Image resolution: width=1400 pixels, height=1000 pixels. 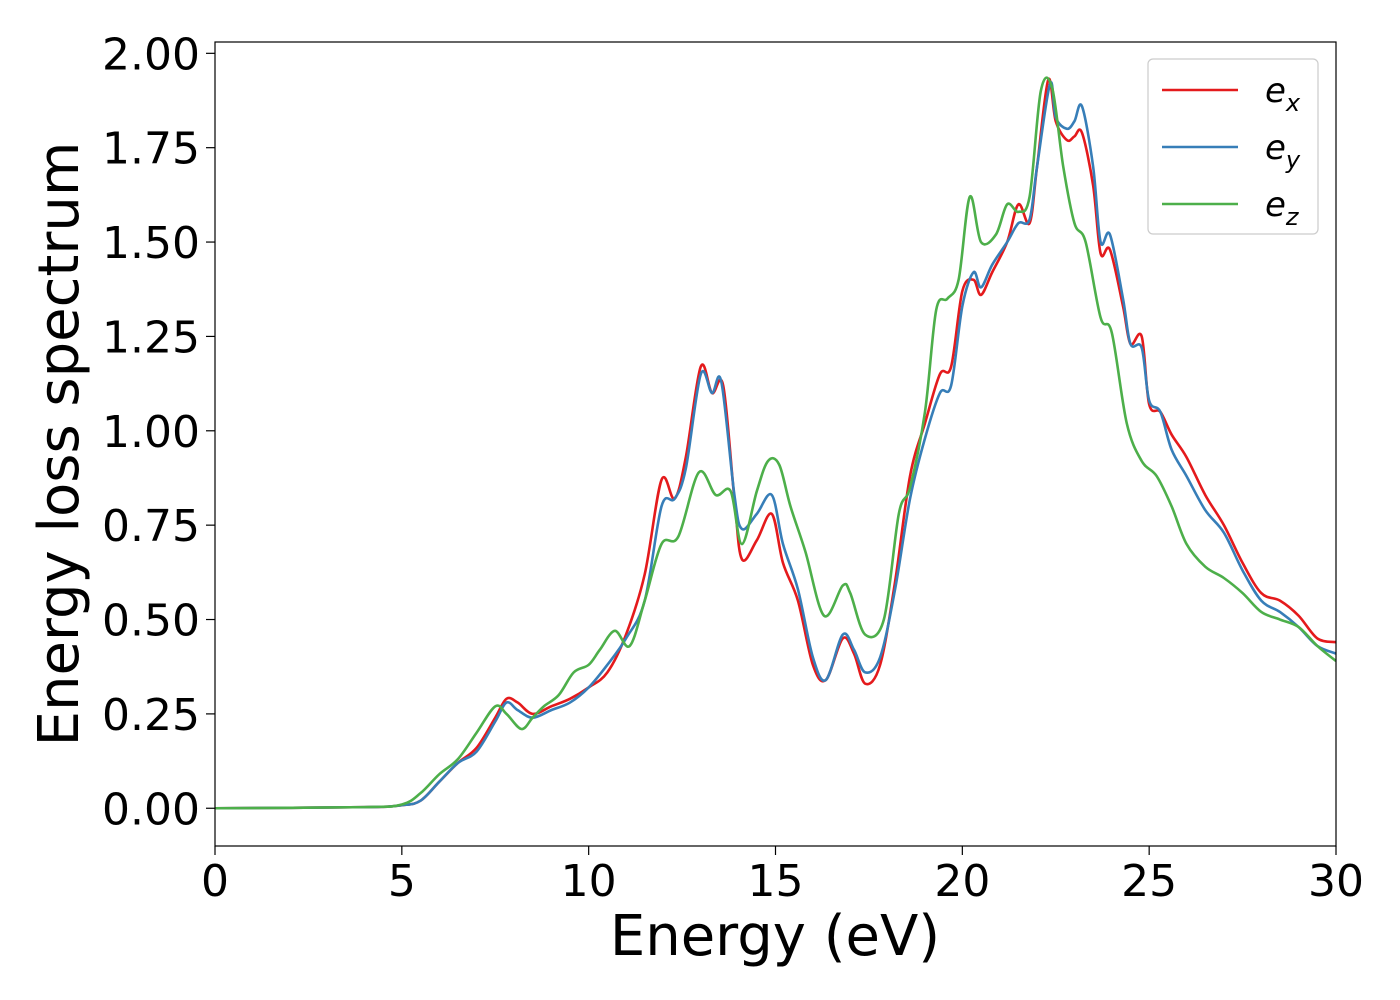 I want to click on x-axis-ticks: 0 5 10 15 20 25 30, so click(x=782, y=876).